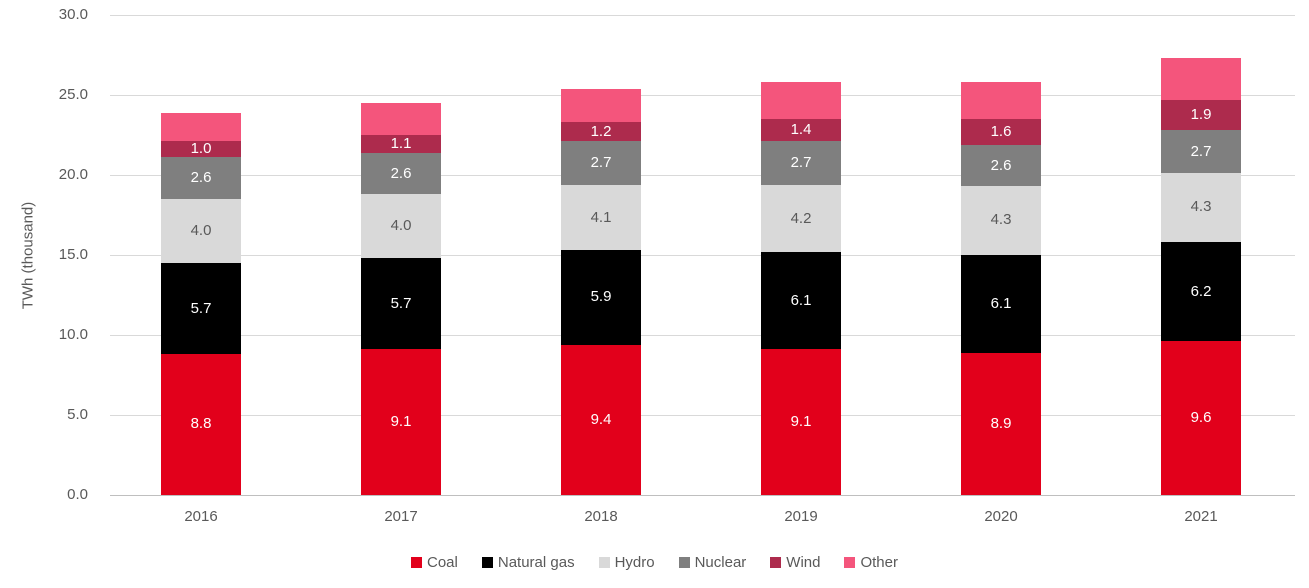 The height and width of the screenshot is (588, 1309). What do you see at coordinates (201, 149) in the screenshot?
I see `bar-segment-wind-2016` at bounding box center [201, 149].